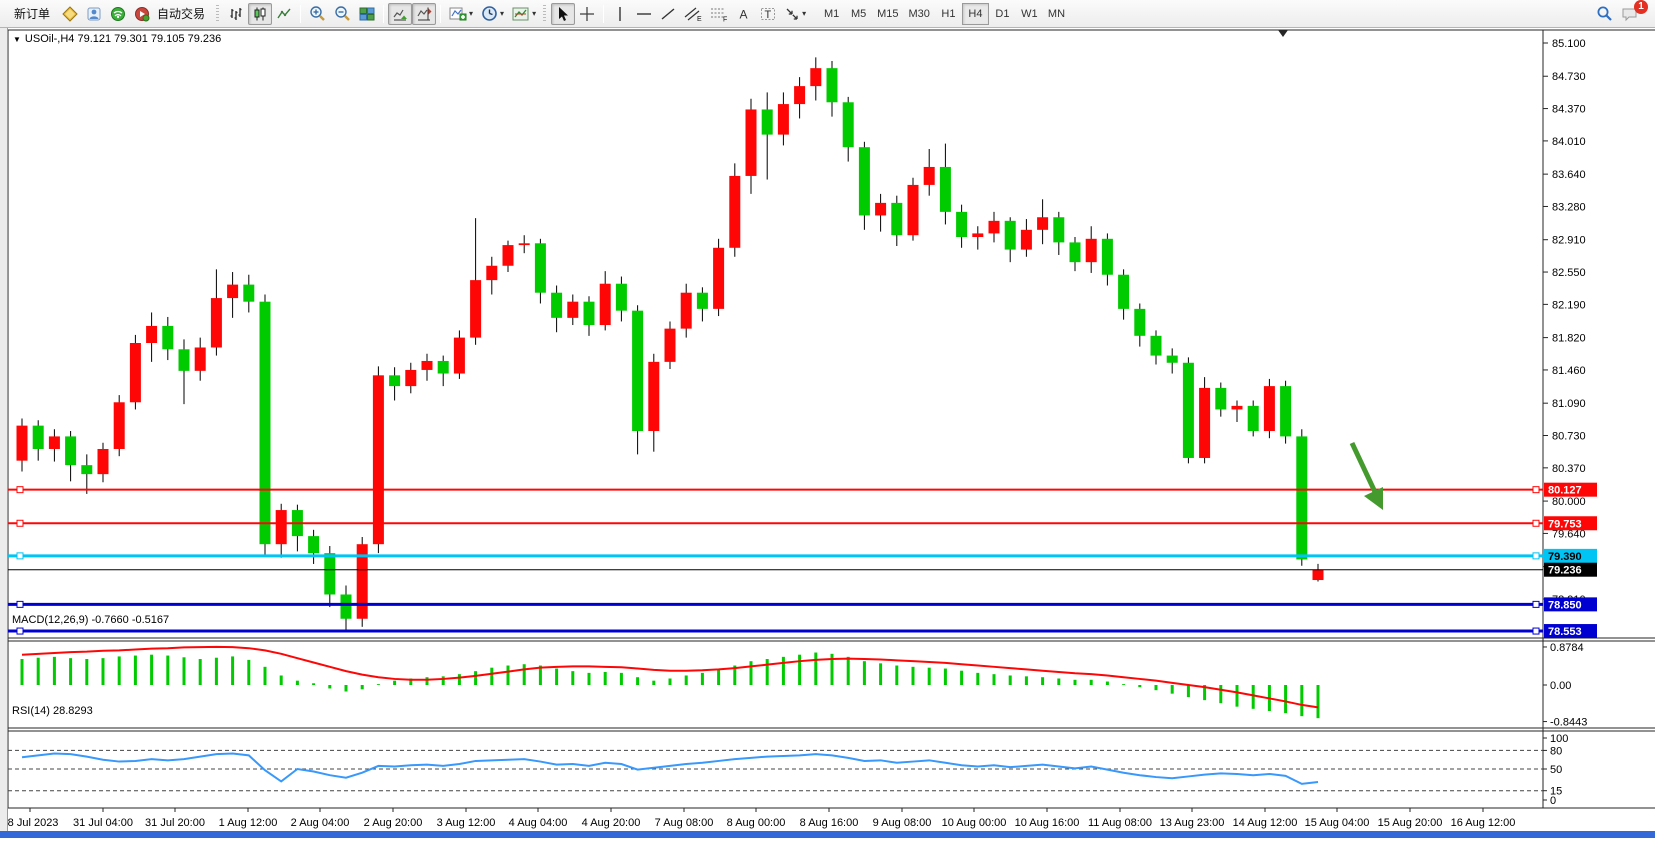 The height and width of the screenshot is (843, 1655). What do you see at coordinates (831, 13) in the screenshot?
I see `tab-timeframe-m1: M1` at bounding box center [831, 13].